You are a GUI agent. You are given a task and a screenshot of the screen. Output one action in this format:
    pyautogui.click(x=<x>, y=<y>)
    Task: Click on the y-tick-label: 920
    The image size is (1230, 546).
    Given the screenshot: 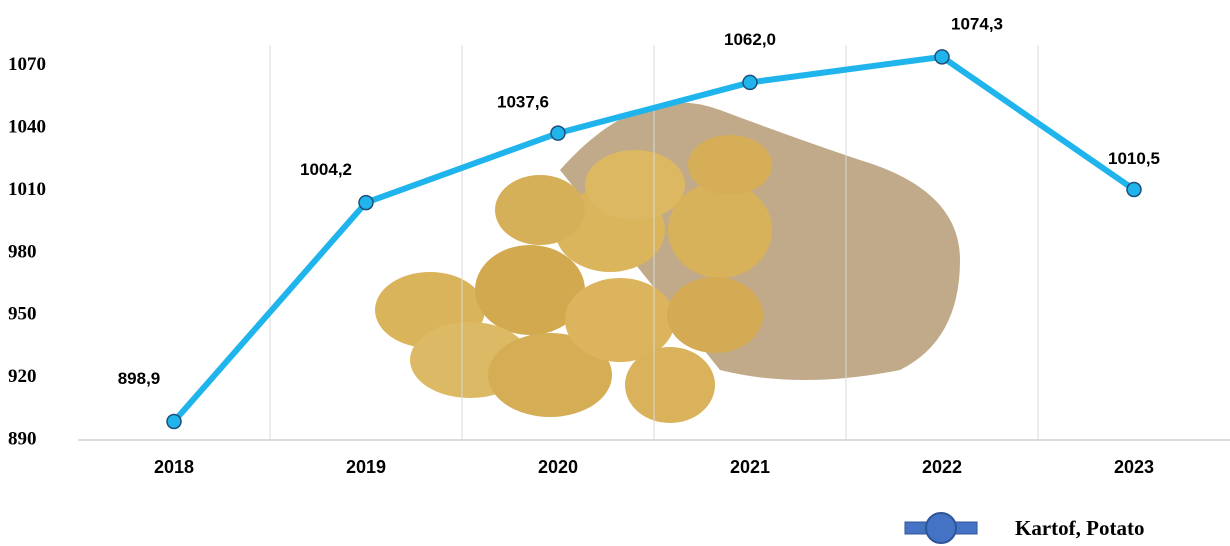 What is the action you would take?
    pyautogui.click(x=22, y=376)
    